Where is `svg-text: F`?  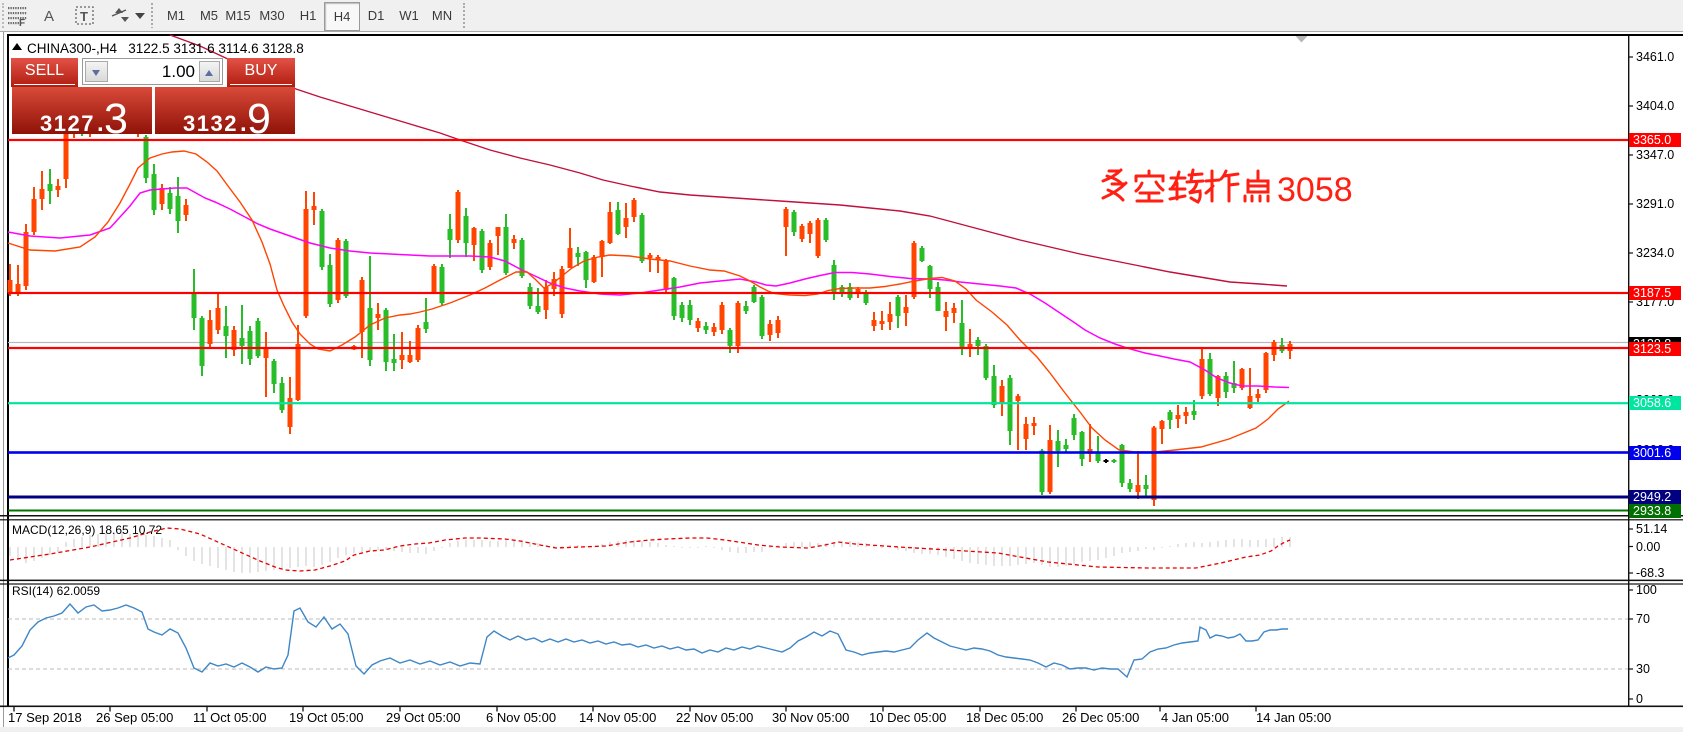
svg-text: F is located at coordinates (22, 23).